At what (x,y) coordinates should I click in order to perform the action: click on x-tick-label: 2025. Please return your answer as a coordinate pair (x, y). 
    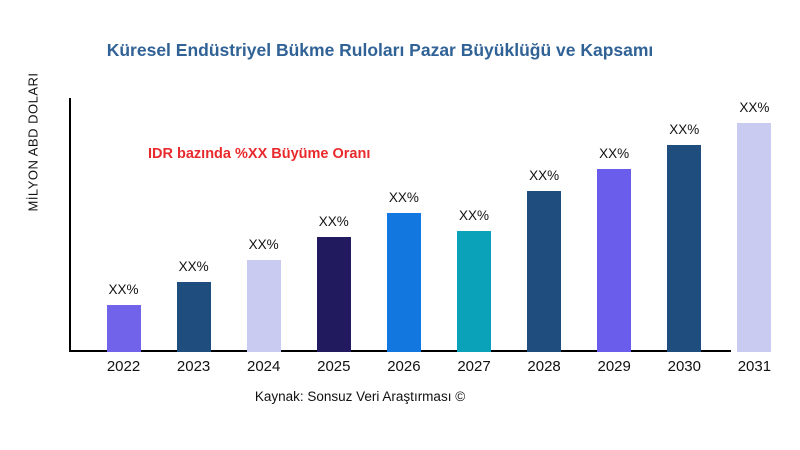
    Looking at the image, I should click on (334, 366).